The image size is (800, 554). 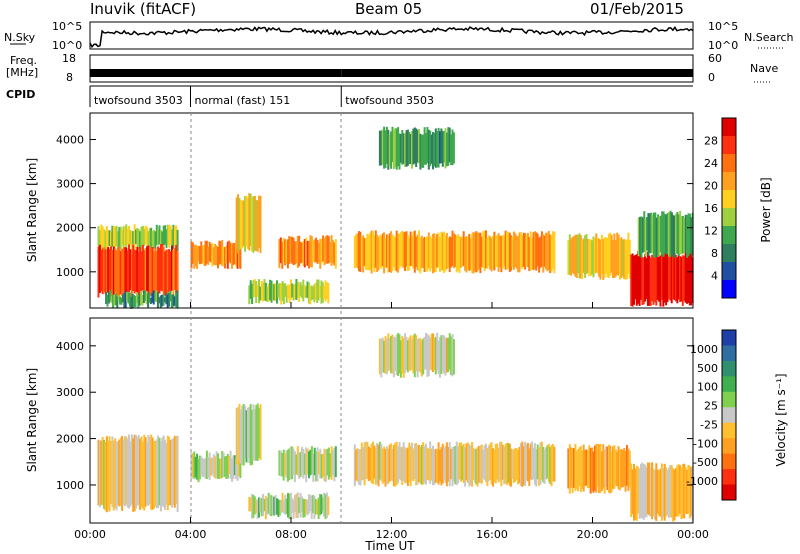 I want to click on freq-bars, so click(x=391, y=73).